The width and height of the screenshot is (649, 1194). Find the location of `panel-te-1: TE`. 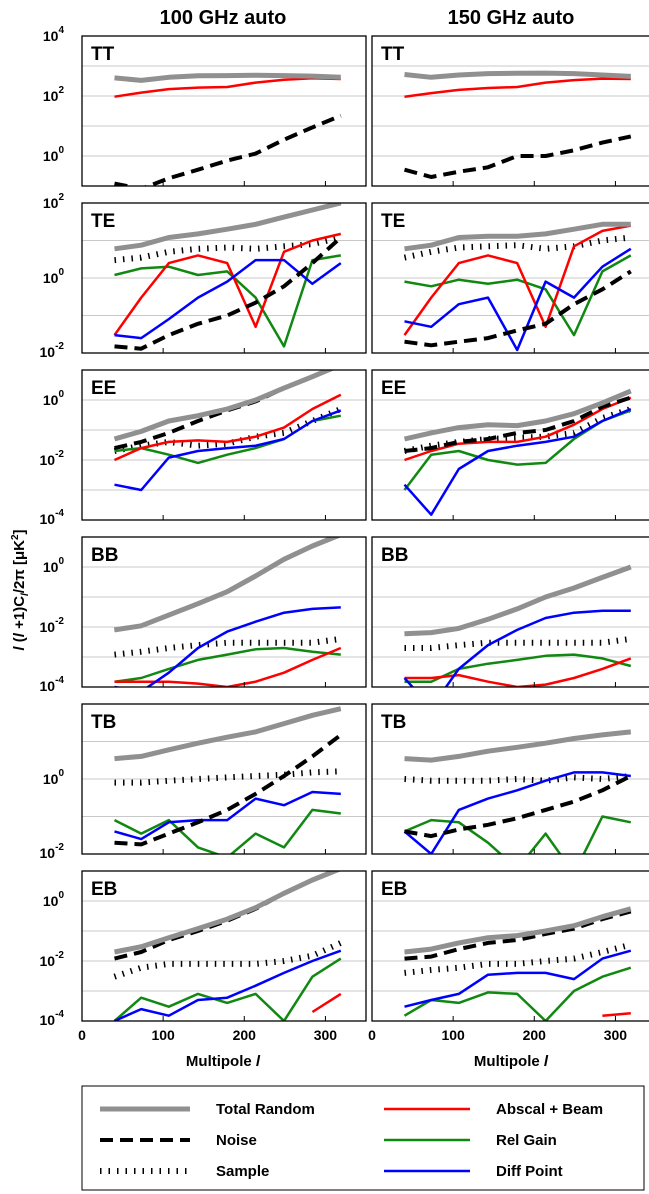

panel-te-1: TE is located at coordinates (224, 278).